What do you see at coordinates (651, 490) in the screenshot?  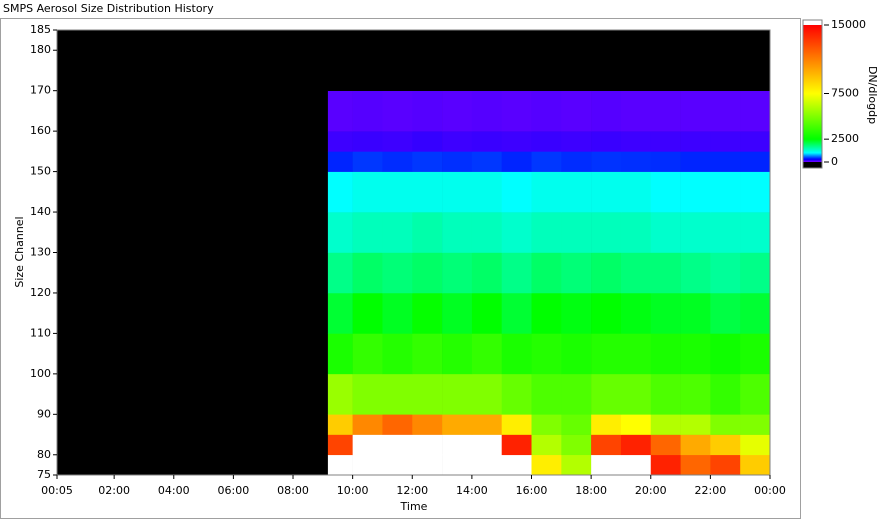 I see `x-tick-label: 20:00` at bounding box center [651, 490].